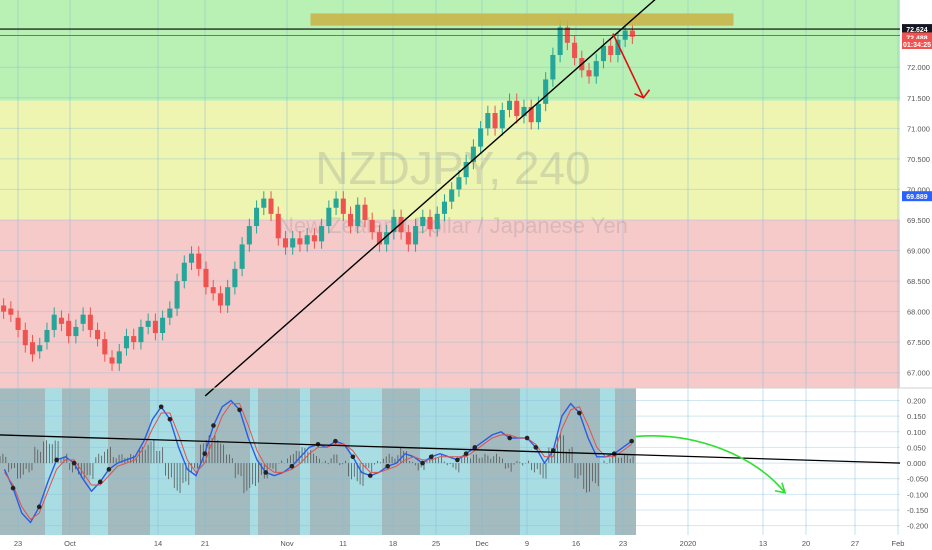 The width and height of the screenshot is (932, 550). Describe the element at coordinates (522, 19) in the screenshot. I see `resistance-box` at that location.